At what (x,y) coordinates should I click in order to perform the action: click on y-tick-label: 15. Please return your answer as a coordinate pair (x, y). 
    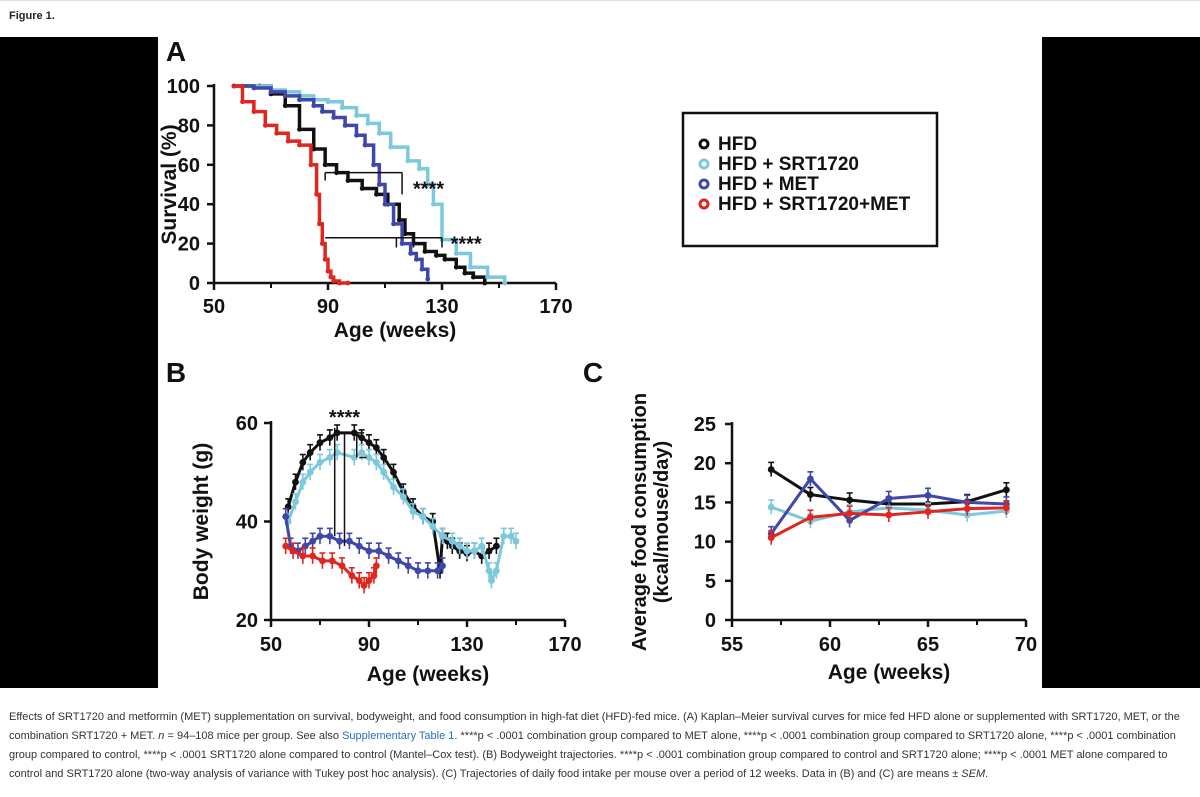
    Looking at the image, I should click on (705, 503).